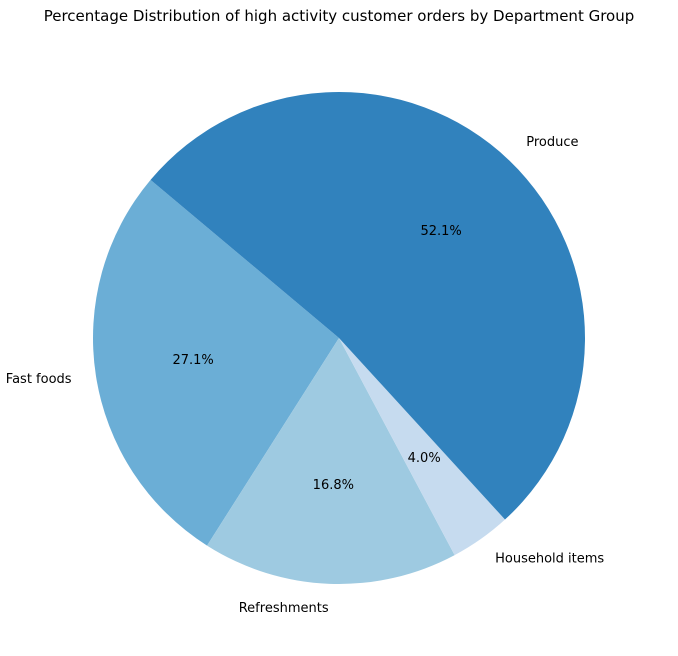 The width and height of the screenshot is (678, 656). Describe the element at coordinates (284, 608) in the screenshot. I see `slice-label-refreshments: Refreshments` at that location.